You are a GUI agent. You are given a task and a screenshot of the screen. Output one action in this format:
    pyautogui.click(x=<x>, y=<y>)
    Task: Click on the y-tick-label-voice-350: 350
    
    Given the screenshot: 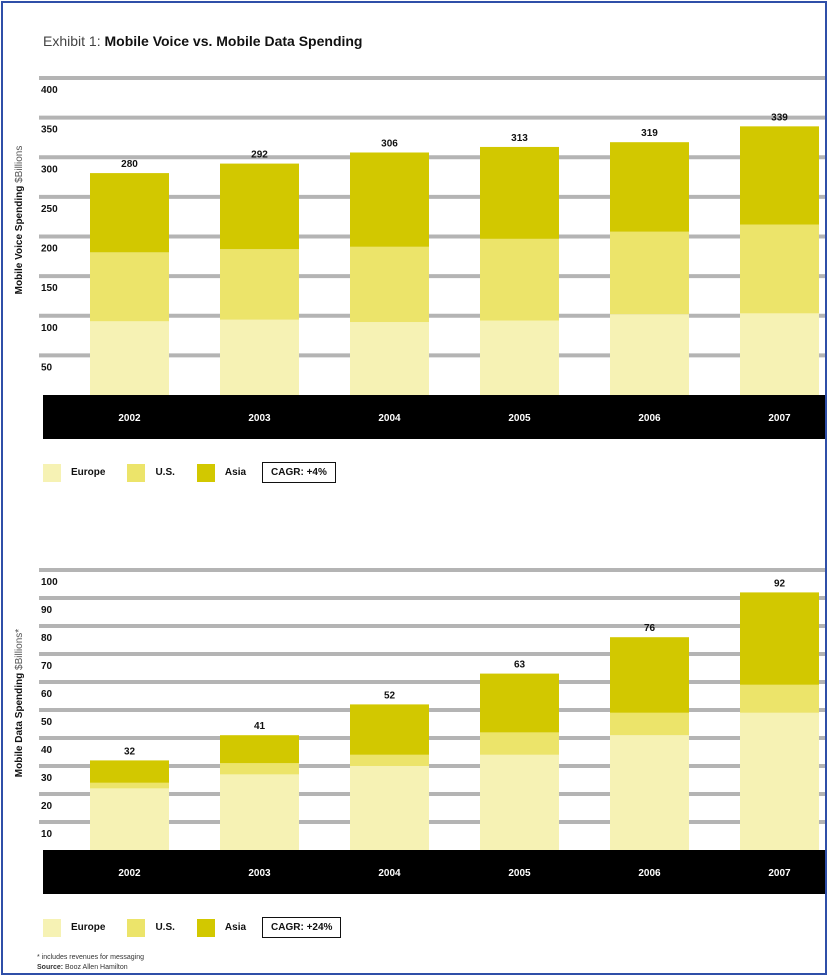 What is the action you would take?
    pyautogui.click(x=49, y=130)
    